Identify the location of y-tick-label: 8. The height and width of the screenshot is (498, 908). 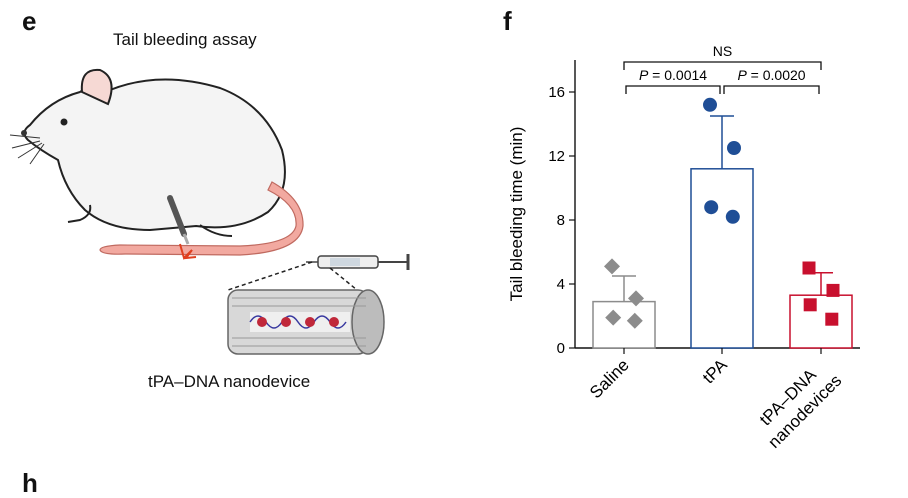
(561, 220).